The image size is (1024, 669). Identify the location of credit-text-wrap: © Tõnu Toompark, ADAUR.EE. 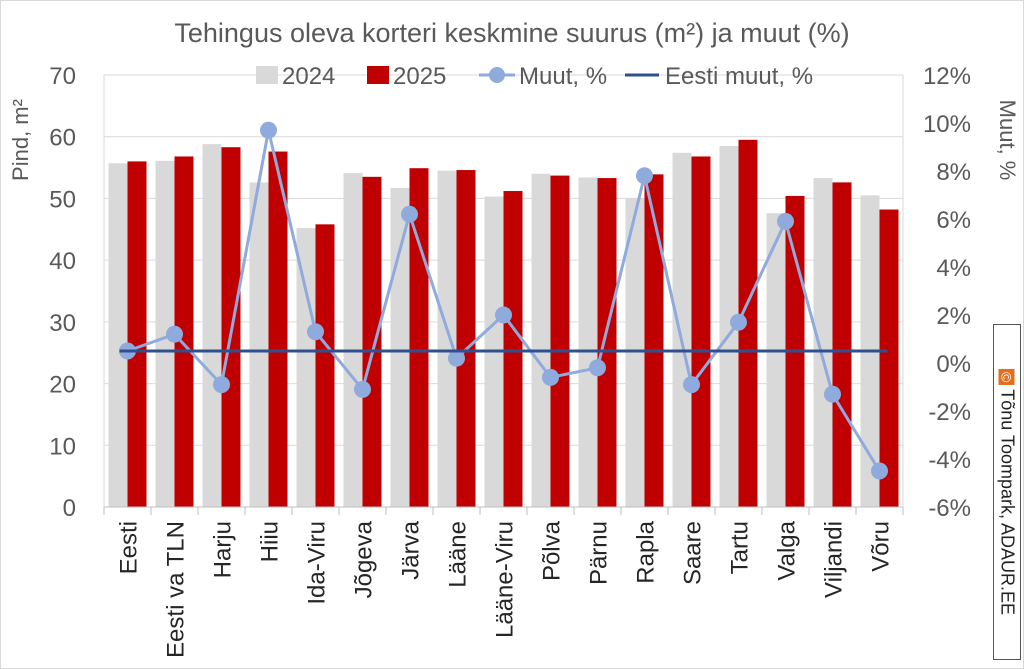
(1007, 492).